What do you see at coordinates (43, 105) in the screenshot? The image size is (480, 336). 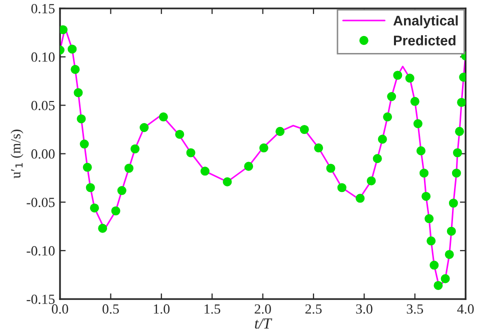 I see `y-tick-label: 0.05` at bounding box center [43, 105].